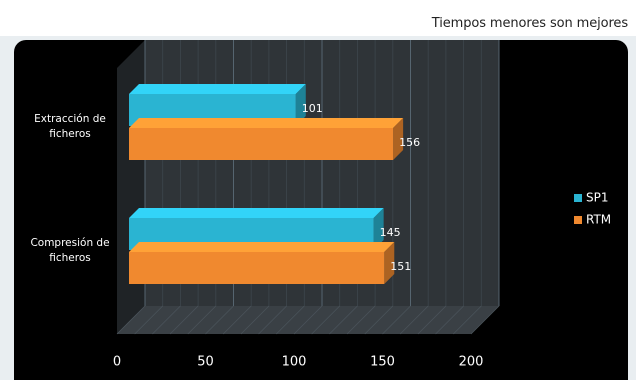 This screenshot has width=636, height=380. Describe the element at coordinates (205, 362) in the screenshot. I see `x-tick-label: 50` at that location.